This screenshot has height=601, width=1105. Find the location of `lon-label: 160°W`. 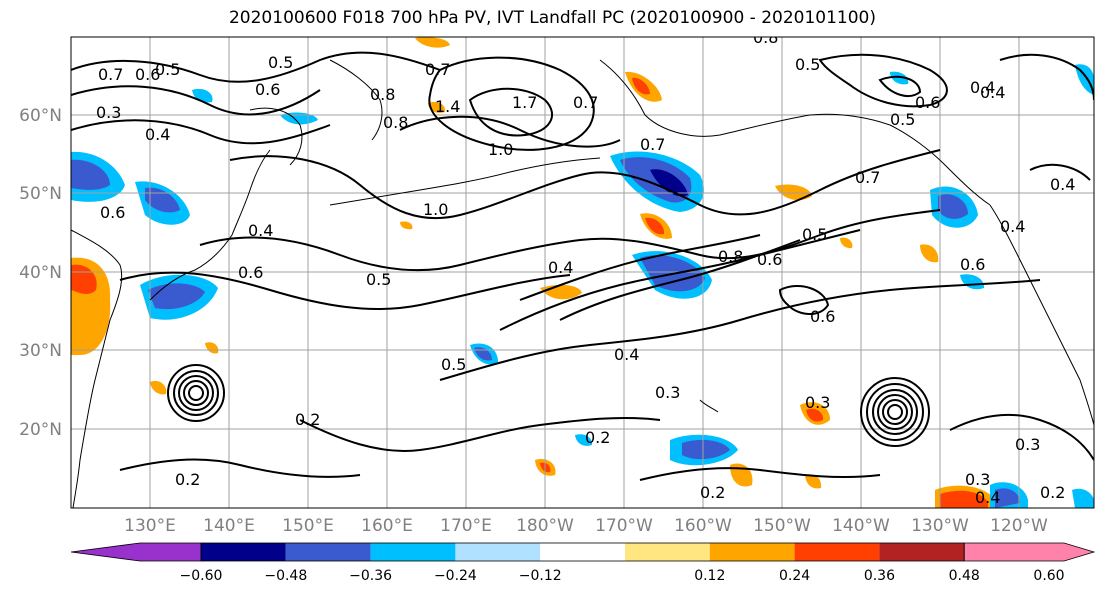

lon-label: 160°W is located at coordinates (703, 526).